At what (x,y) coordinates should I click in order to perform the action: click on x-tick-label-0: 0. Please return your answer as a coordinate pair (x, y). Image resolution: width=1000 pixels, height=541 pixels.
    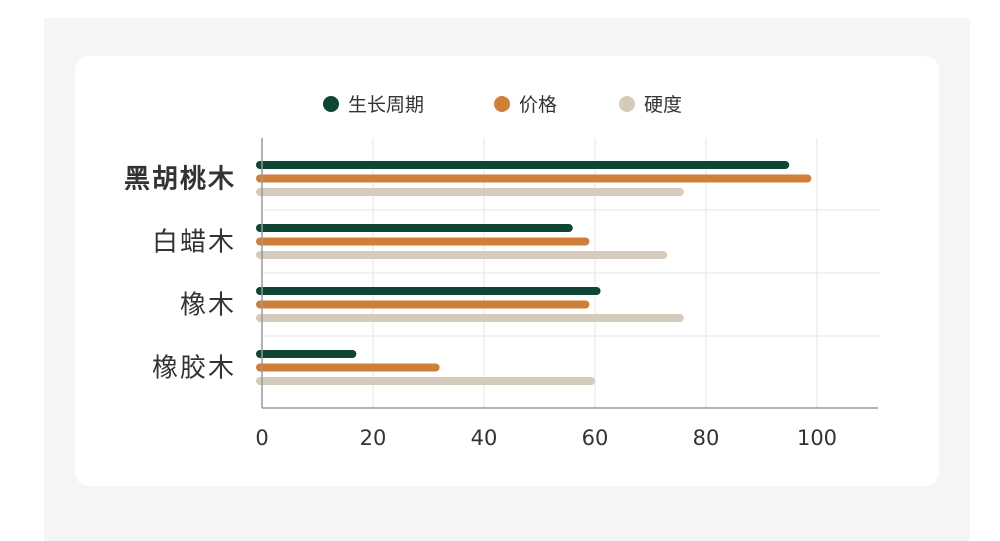
    Looking at the image, I should click on (261, 438).